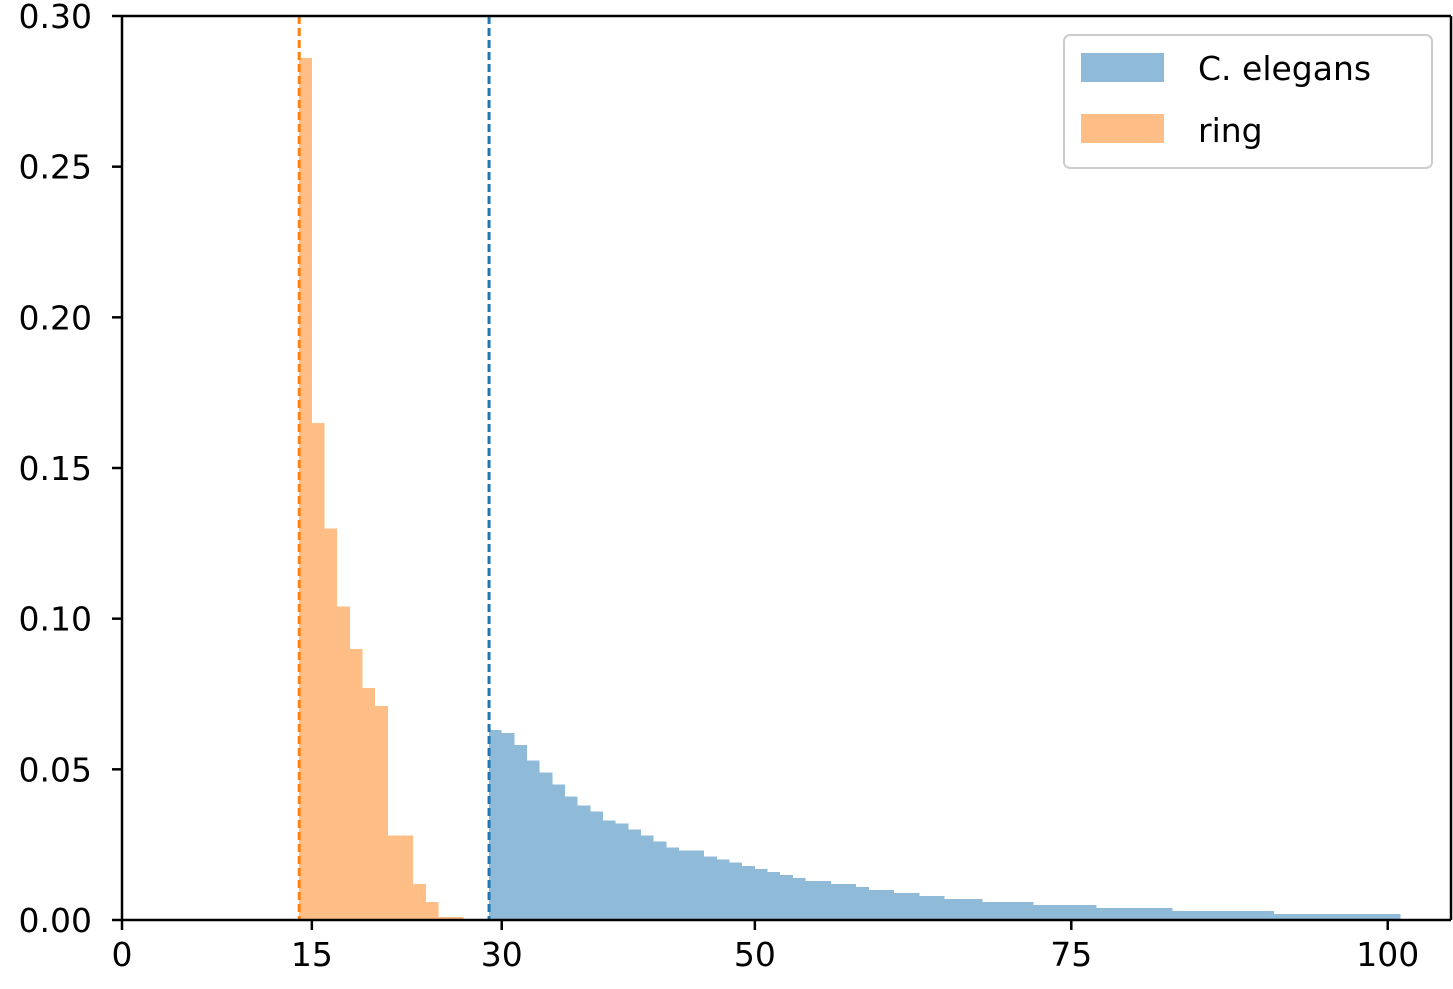  I want to click on x-tick-label-2: 30, so click(502, 954).